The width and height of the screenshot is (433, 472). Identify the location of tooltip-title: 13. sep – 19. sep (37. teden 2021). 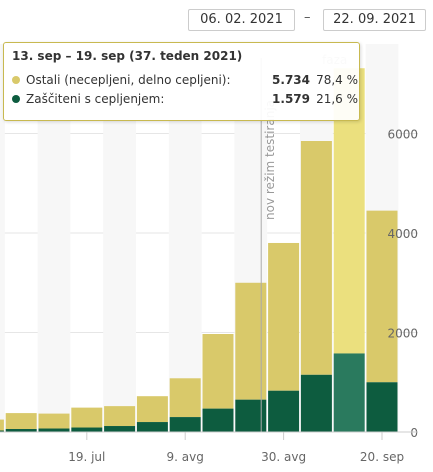
(127, 56).